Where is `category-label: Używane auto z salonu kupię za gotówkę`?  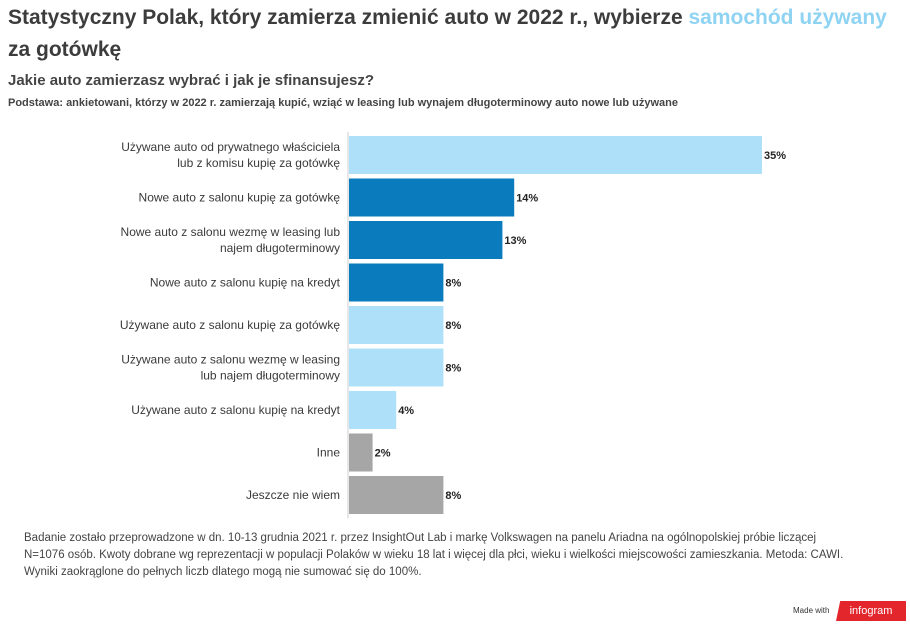
category-label: Używane auto z salonu kupię za gotówkę is located at coordinates (230, 325).